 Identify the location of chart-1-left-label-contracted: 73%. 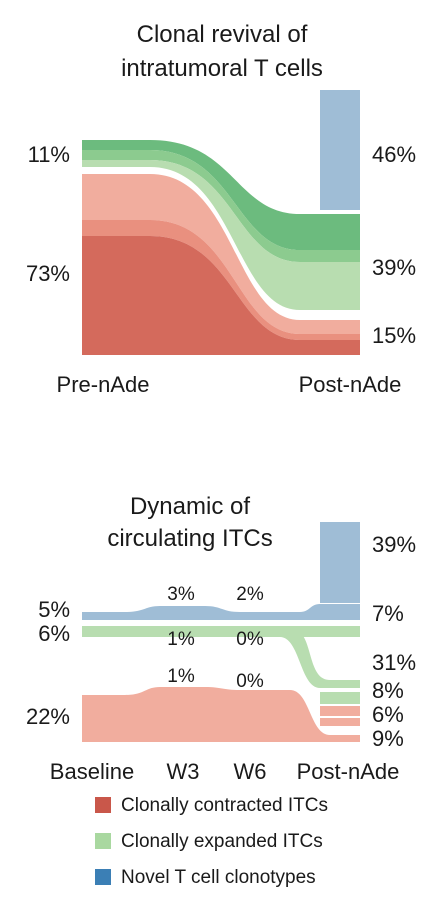
(48, 273).